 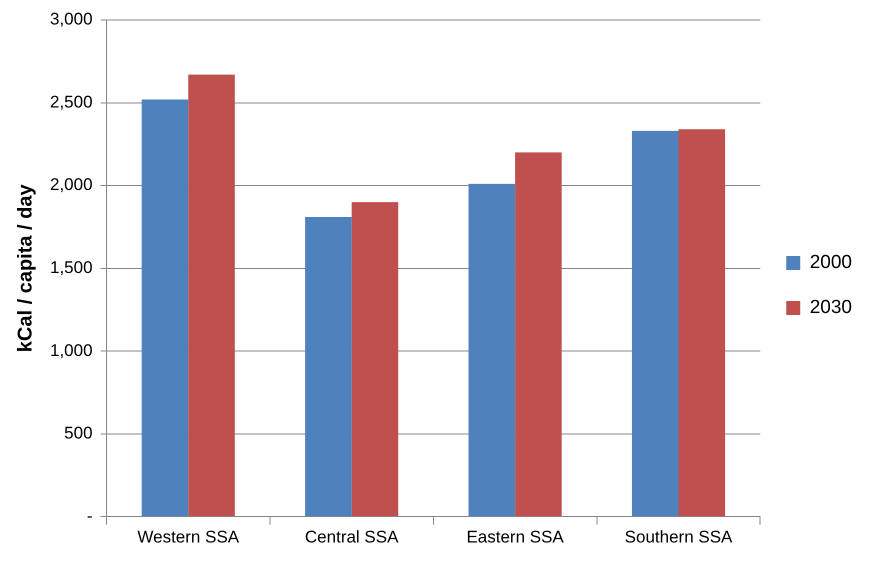 What do you see at coordinates (78, 433) in the screenshot?
I see `y-tick-label: 500` at bounding box center [78, 433].